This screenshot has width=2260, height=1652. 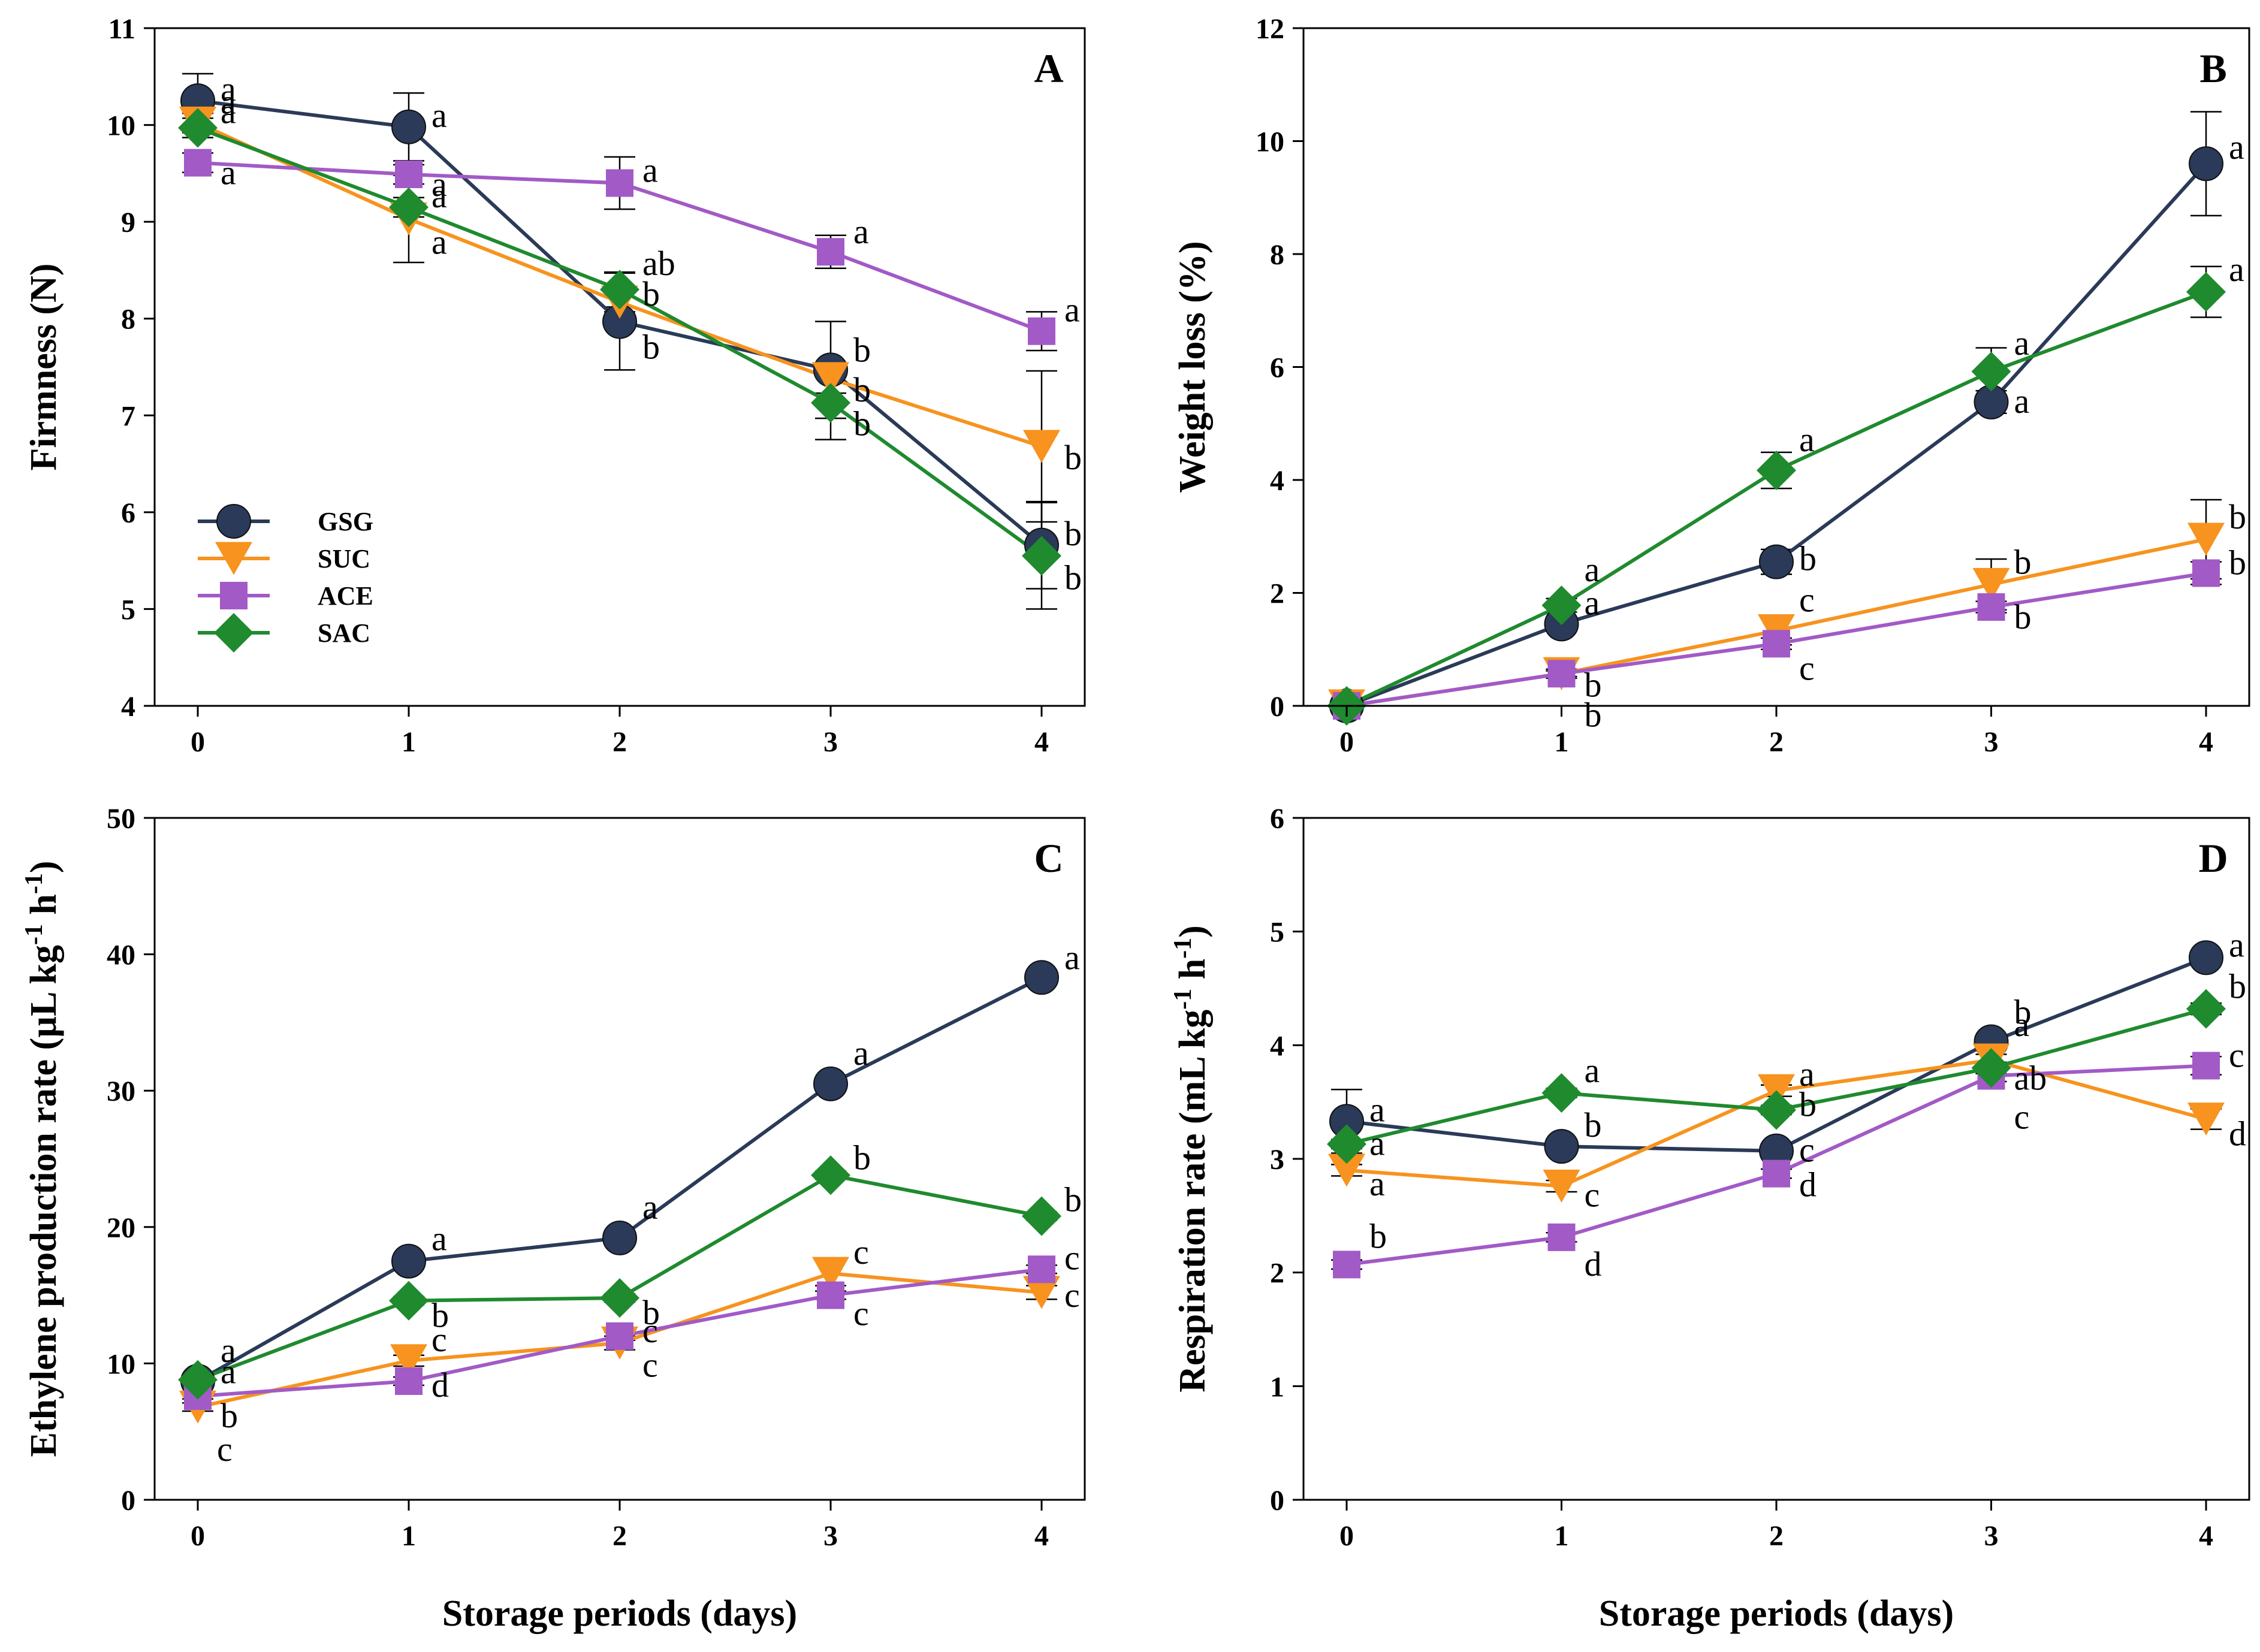 What do you see at coordinates (408, 126) in the screenshot?
I see `panel-A-GSG-point` at bounding box center [408, 126].